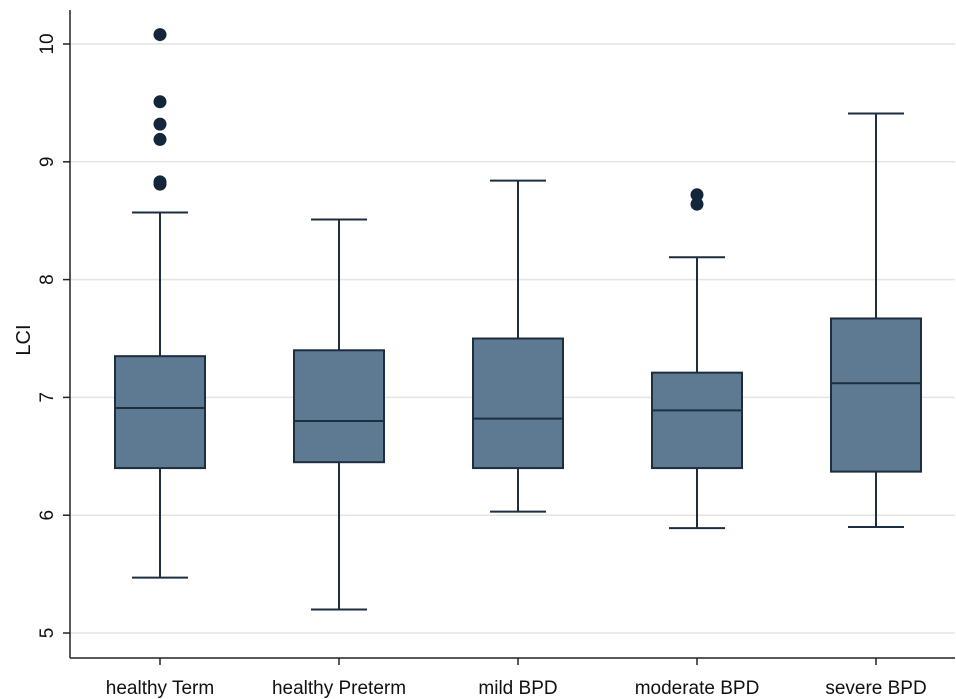 This screenshot has height=699, width=956. I want to click on category-label: healthy Term, so click(160, 688).